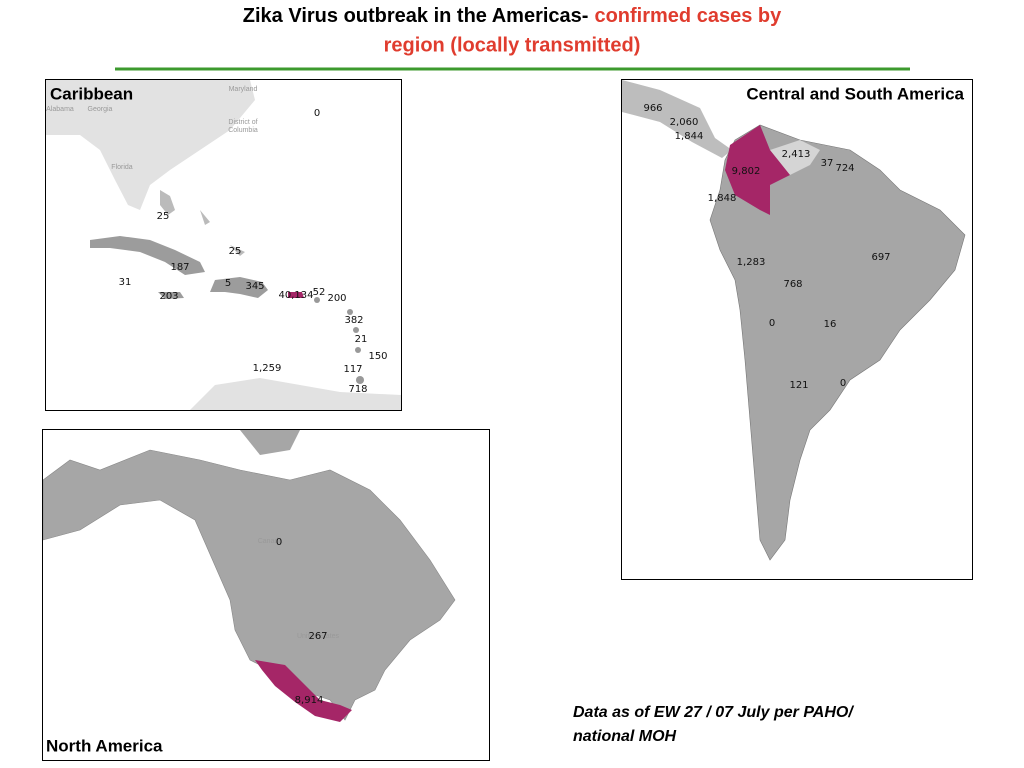  I want to click on place-name: Georgia, so click(100, 109).